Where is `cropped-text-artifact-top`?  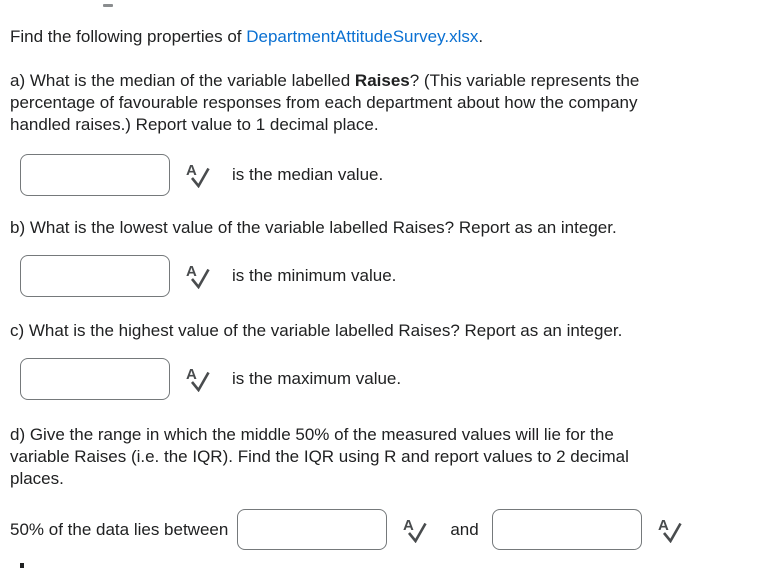
cropped-text-artifact-top is located at coordinates (108, 5).